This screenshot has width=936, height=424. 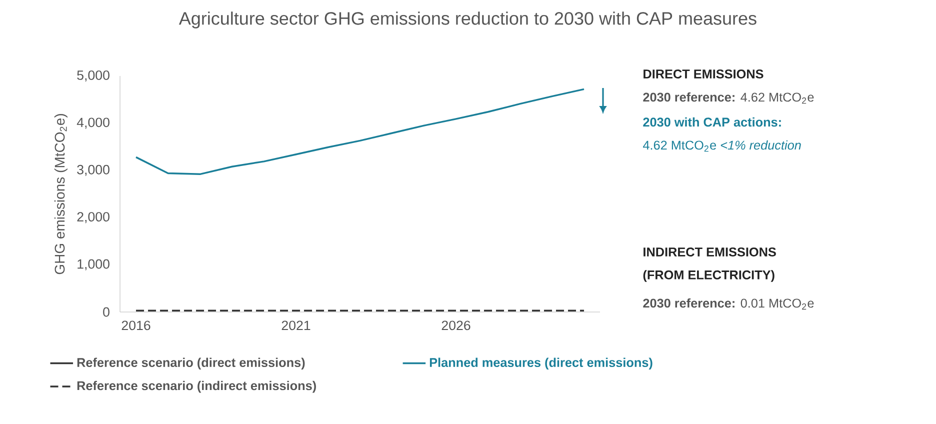 What do you see at coordinates (728, 304) in the screenshot?
I see `text: 2030 reference: 0.01 MtCO$_{2}$e` at bounding box center [728, 304].